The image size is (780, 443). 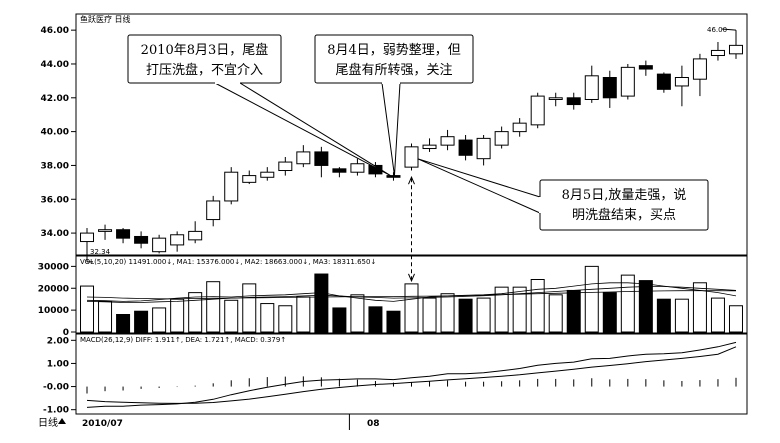 What do you see at coordinates (204, 59) in the screenshot?
I see `callout-box` at bounding box center [204, 59].